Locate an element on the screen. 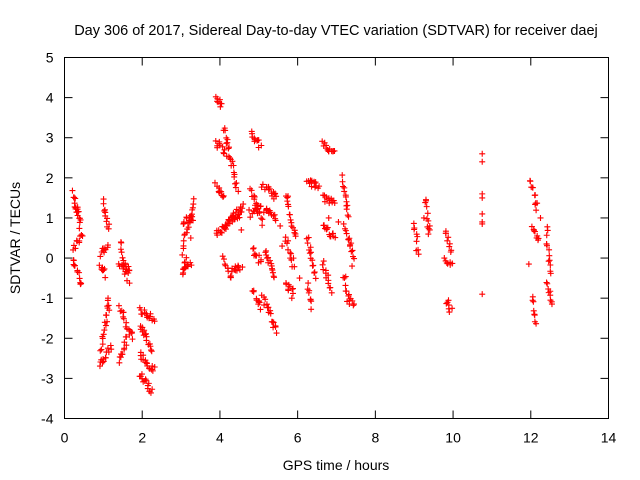  y-tick-label: 1 is located at coordinates (50, 218).